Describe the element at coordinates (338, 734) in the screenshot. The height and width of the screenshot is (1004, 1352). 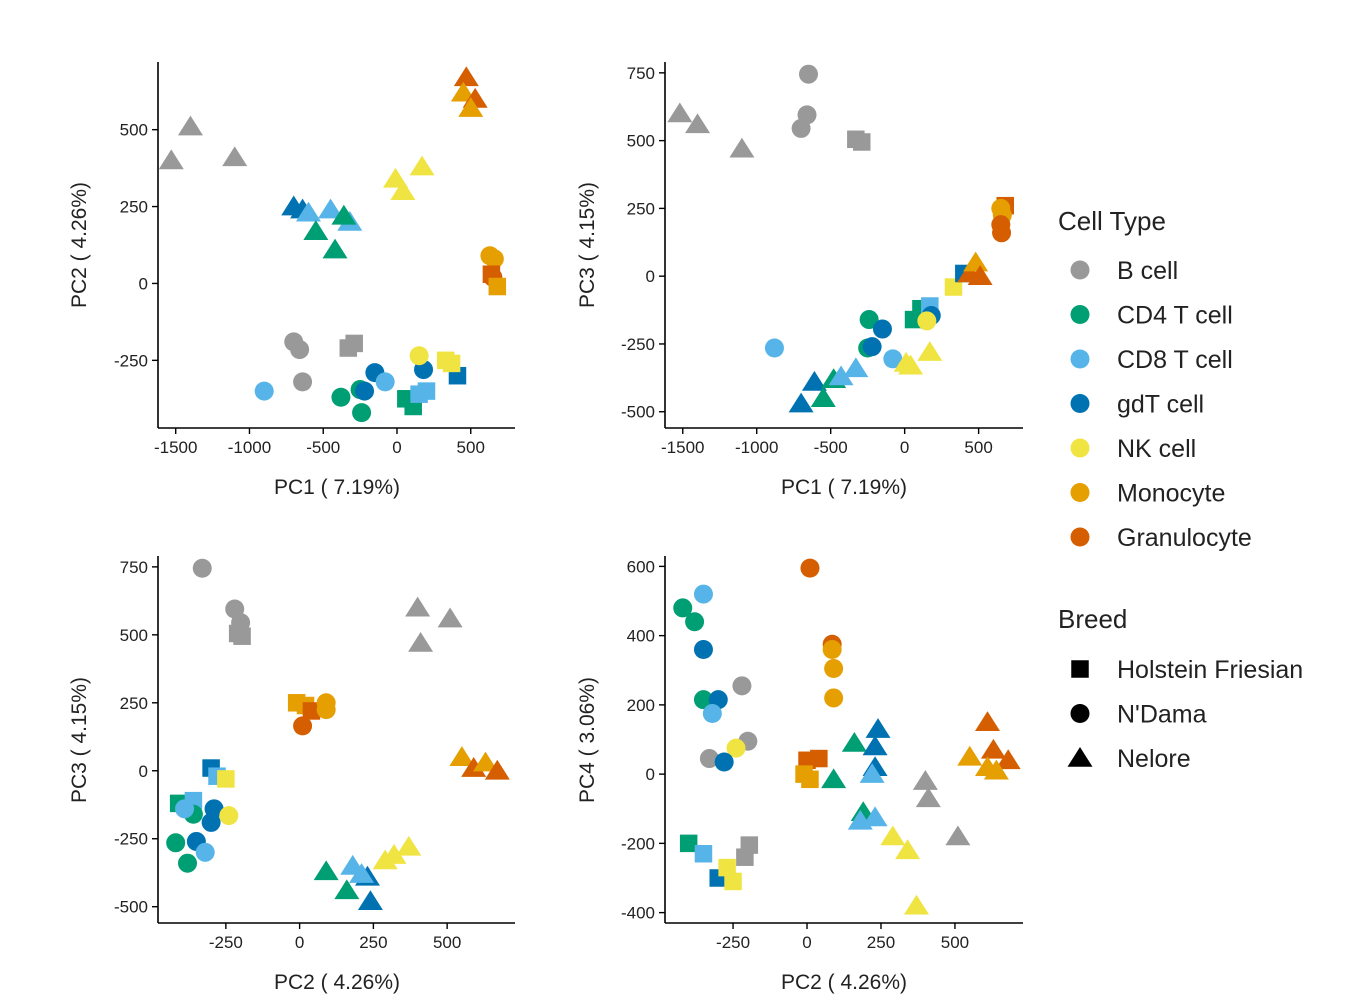
I see `points` at that location.